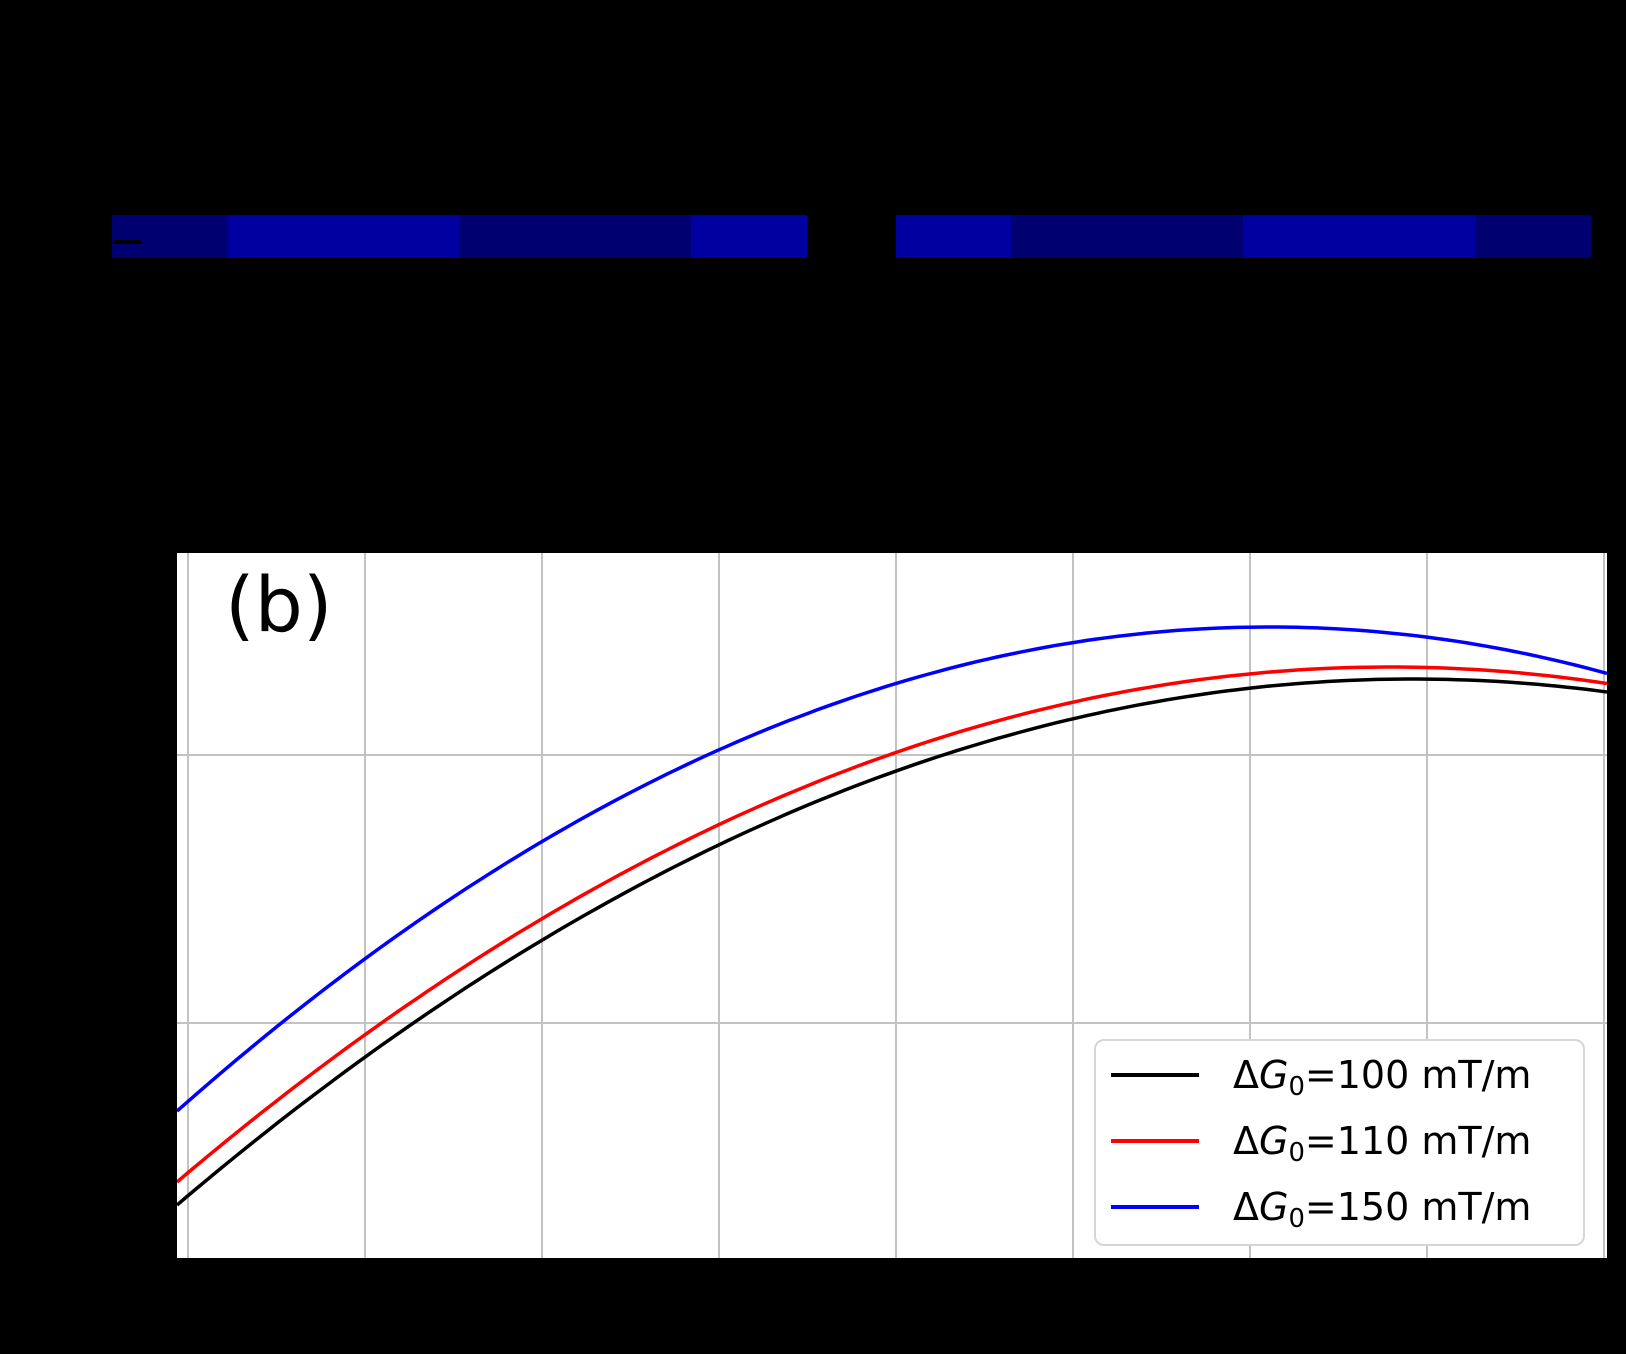 Image resolution: width=1626 pixels, height=1354 pixels. Describe the element at coordinates (279, 604) in the screenshot. I see `panel-b-label: (b)` at that location.